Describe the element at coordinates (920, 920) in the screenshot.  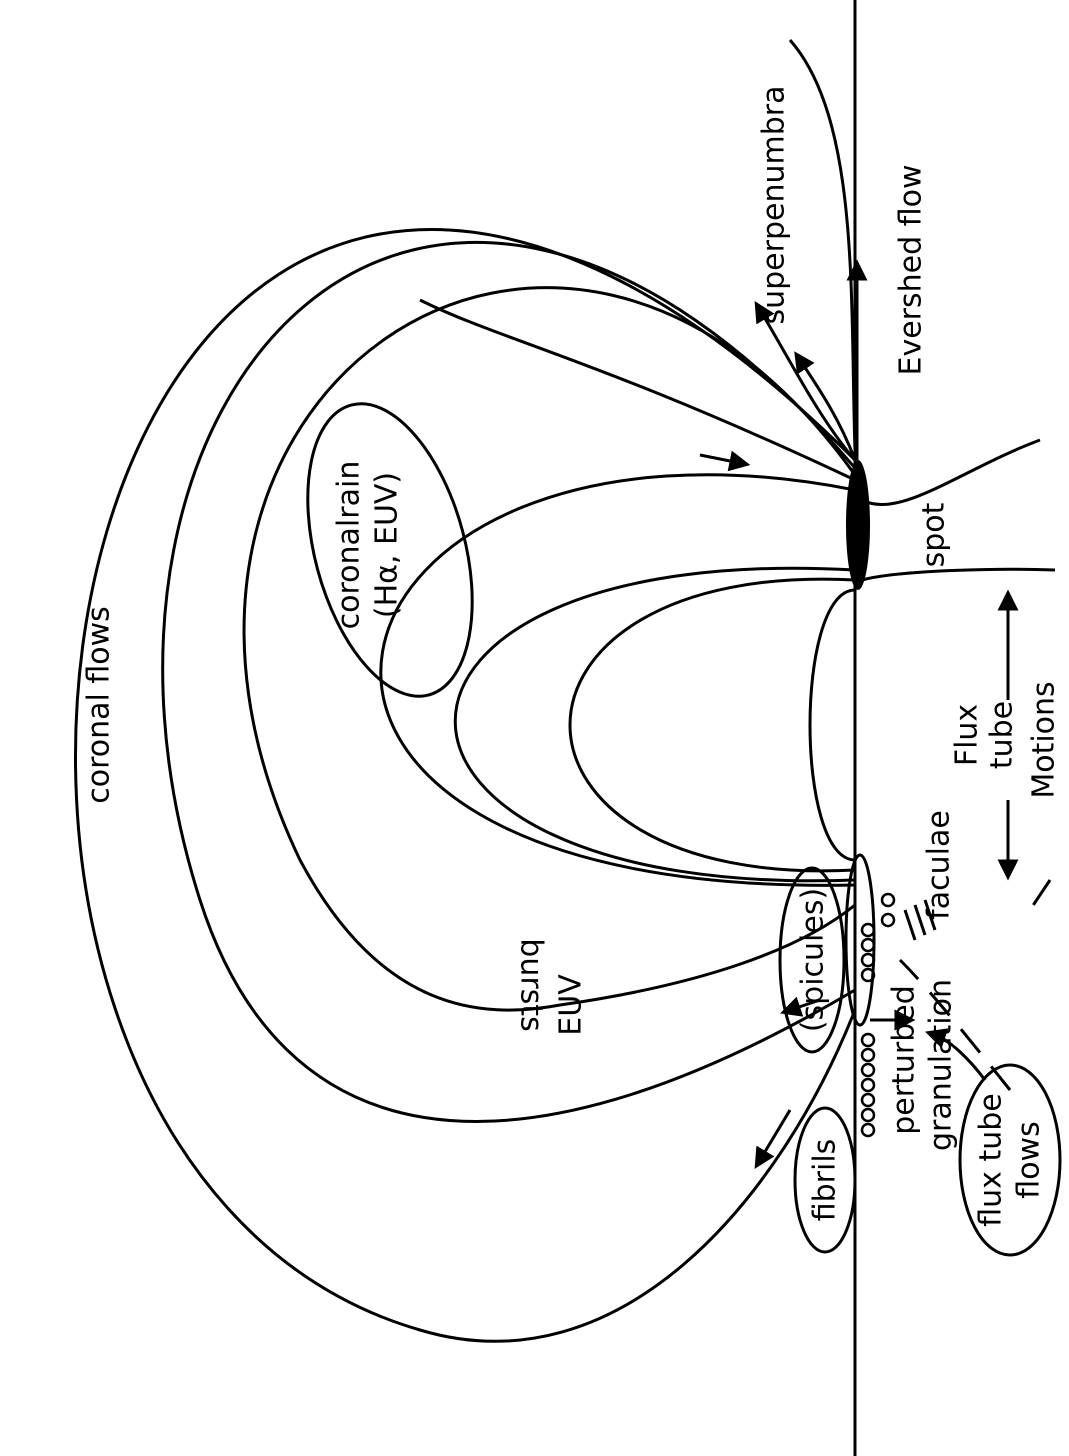
I see `ticks` at that location.